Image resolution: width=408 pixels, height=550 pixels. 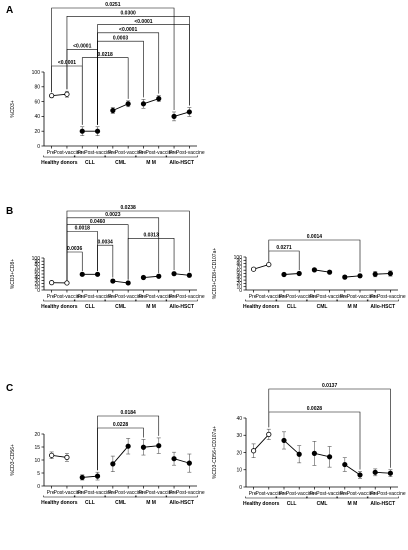 I want to click on y-axis-title: %CD3+CD8+CD107a+, so click(x=215, y=274).